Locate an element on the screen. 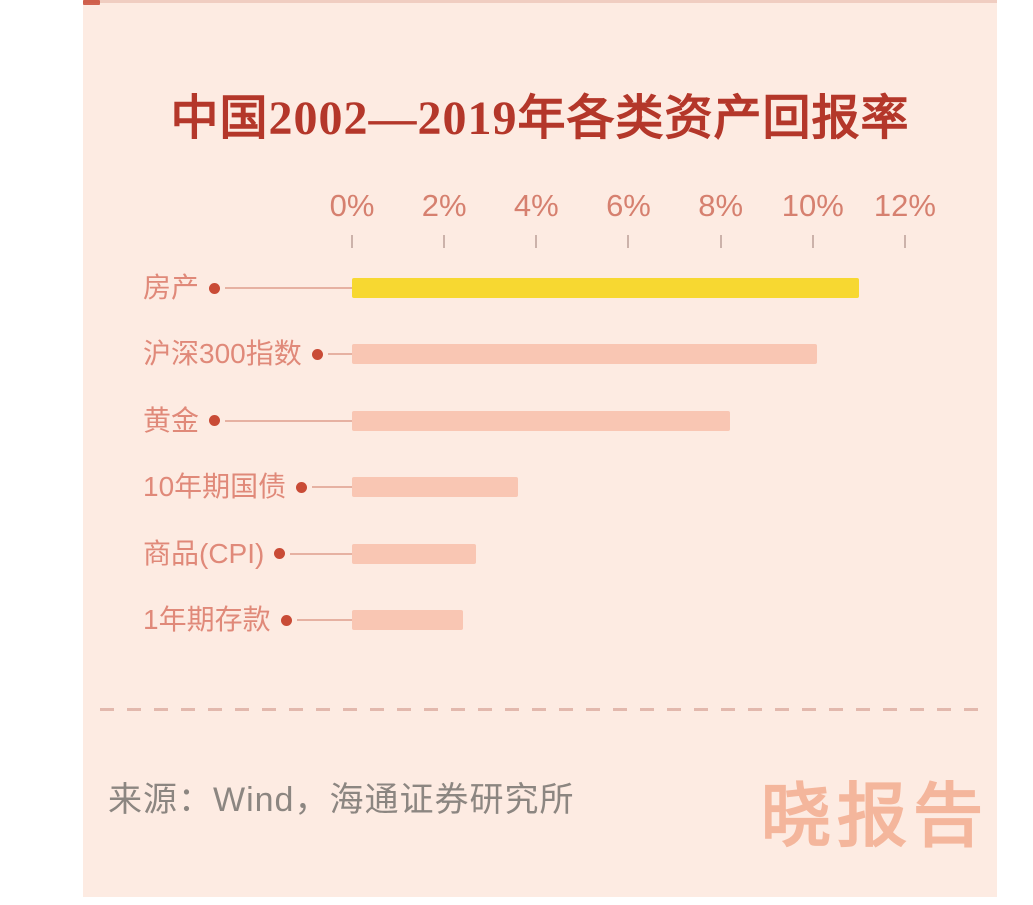 This screenshot has height=905, width=1033. bar-row: 沪深300指数 is located at coordinates (540, 354).